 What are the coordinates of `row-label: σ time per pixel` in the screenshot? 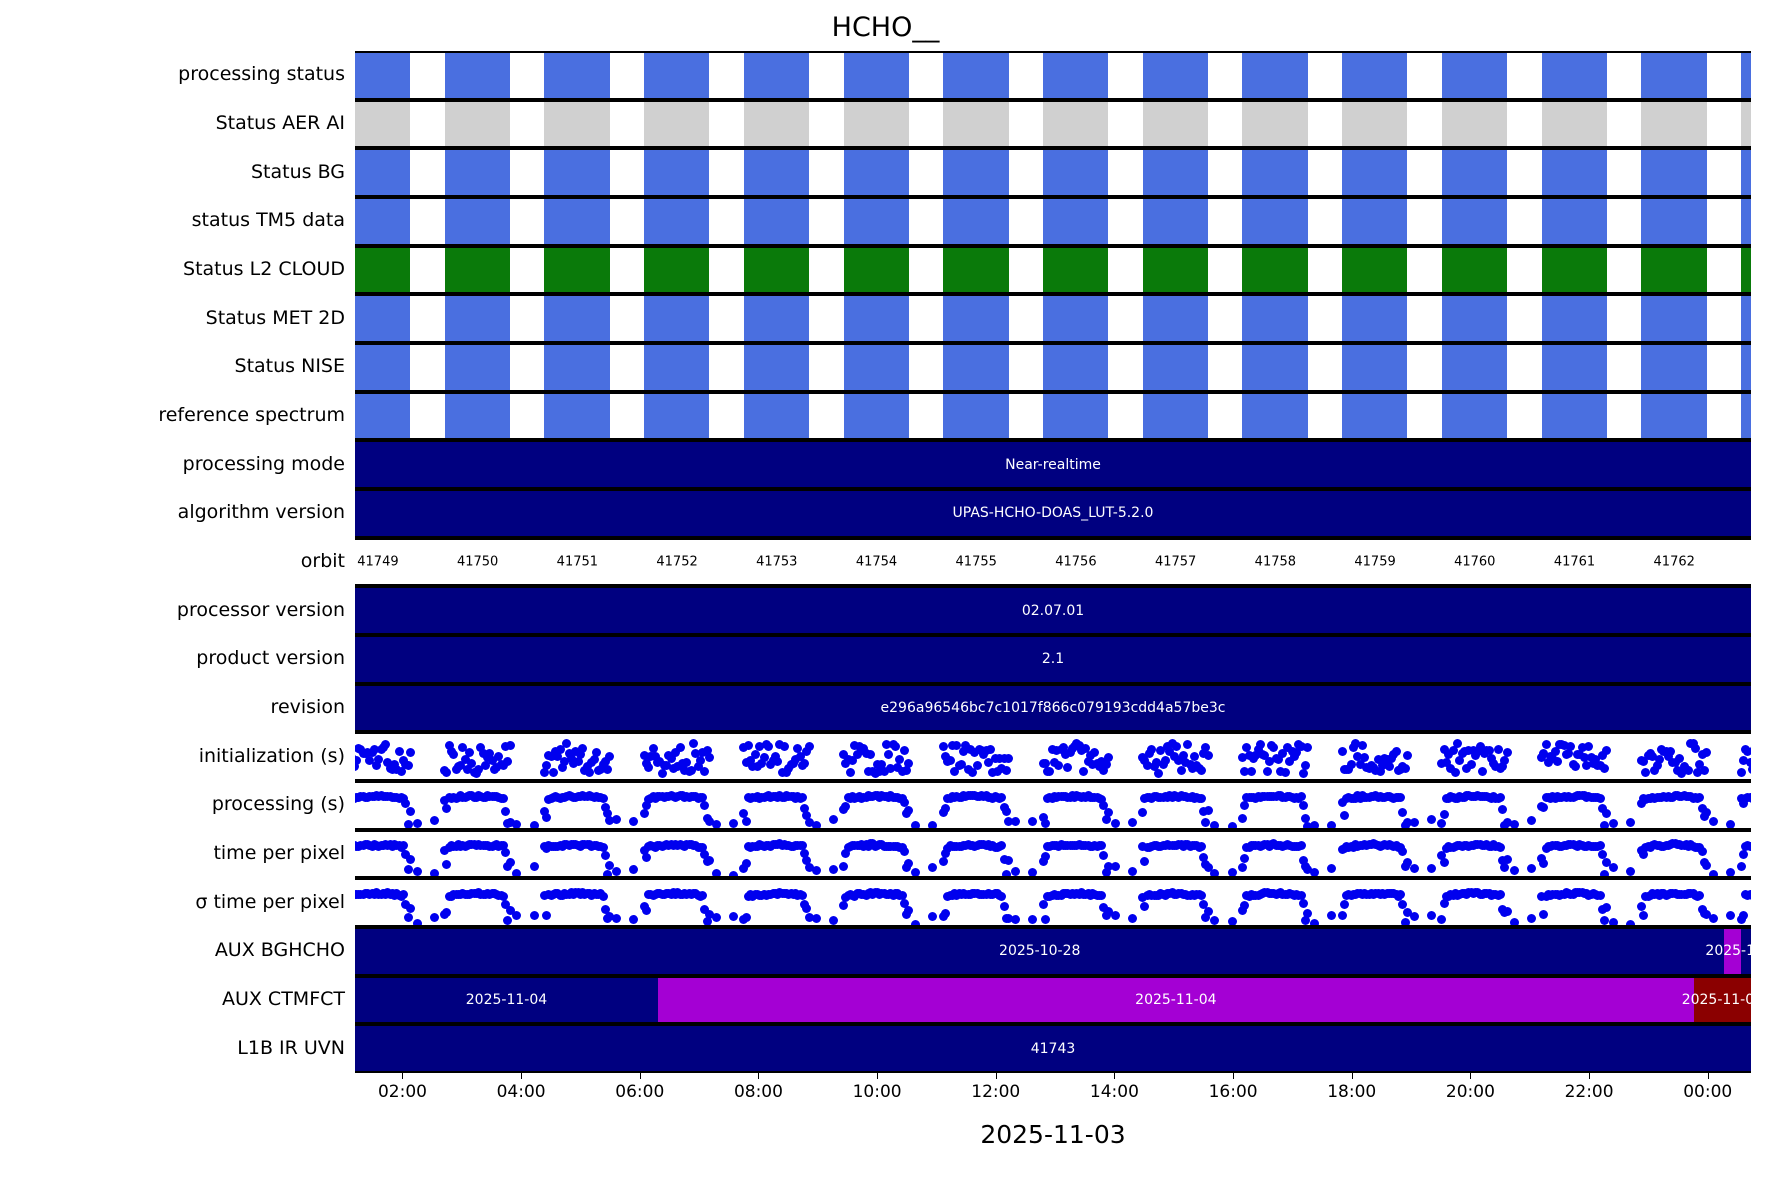 It's located at (270, 901).